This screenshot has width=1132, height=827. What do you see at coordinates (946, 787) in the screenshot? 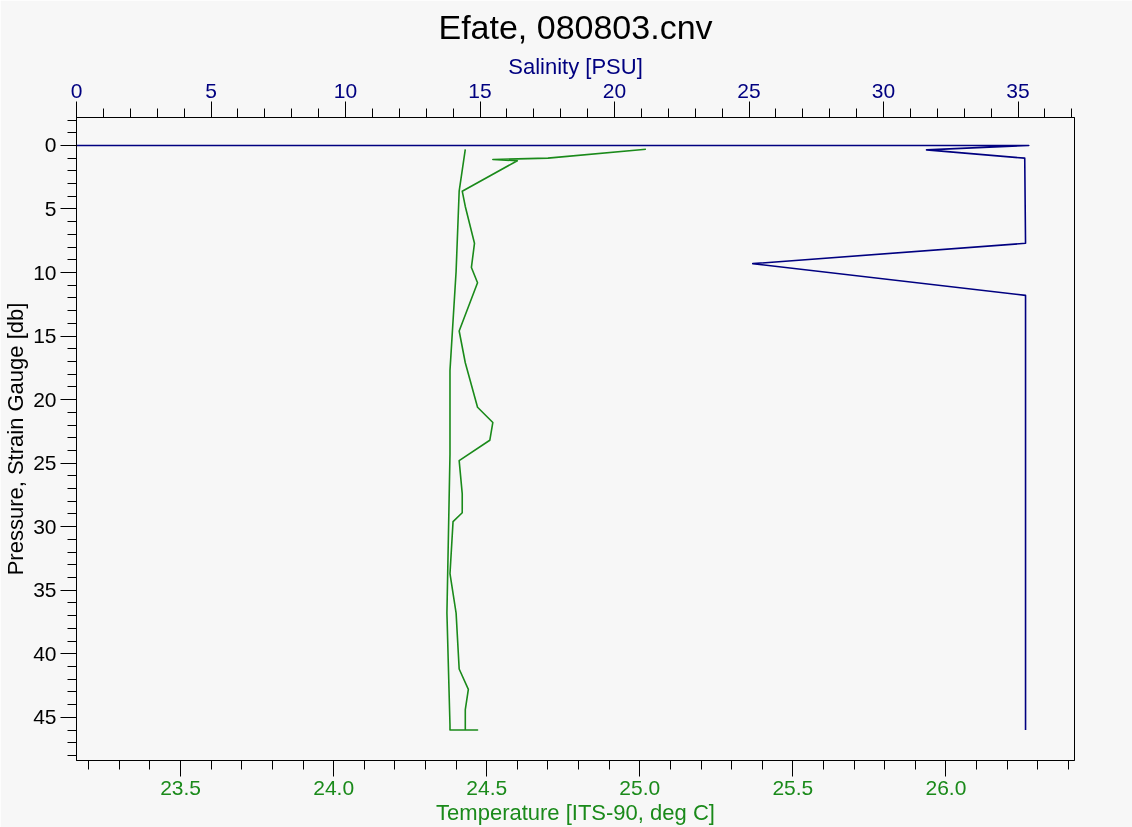
I see `x-tick-label: 26.0` at bounding box center [946, 787].